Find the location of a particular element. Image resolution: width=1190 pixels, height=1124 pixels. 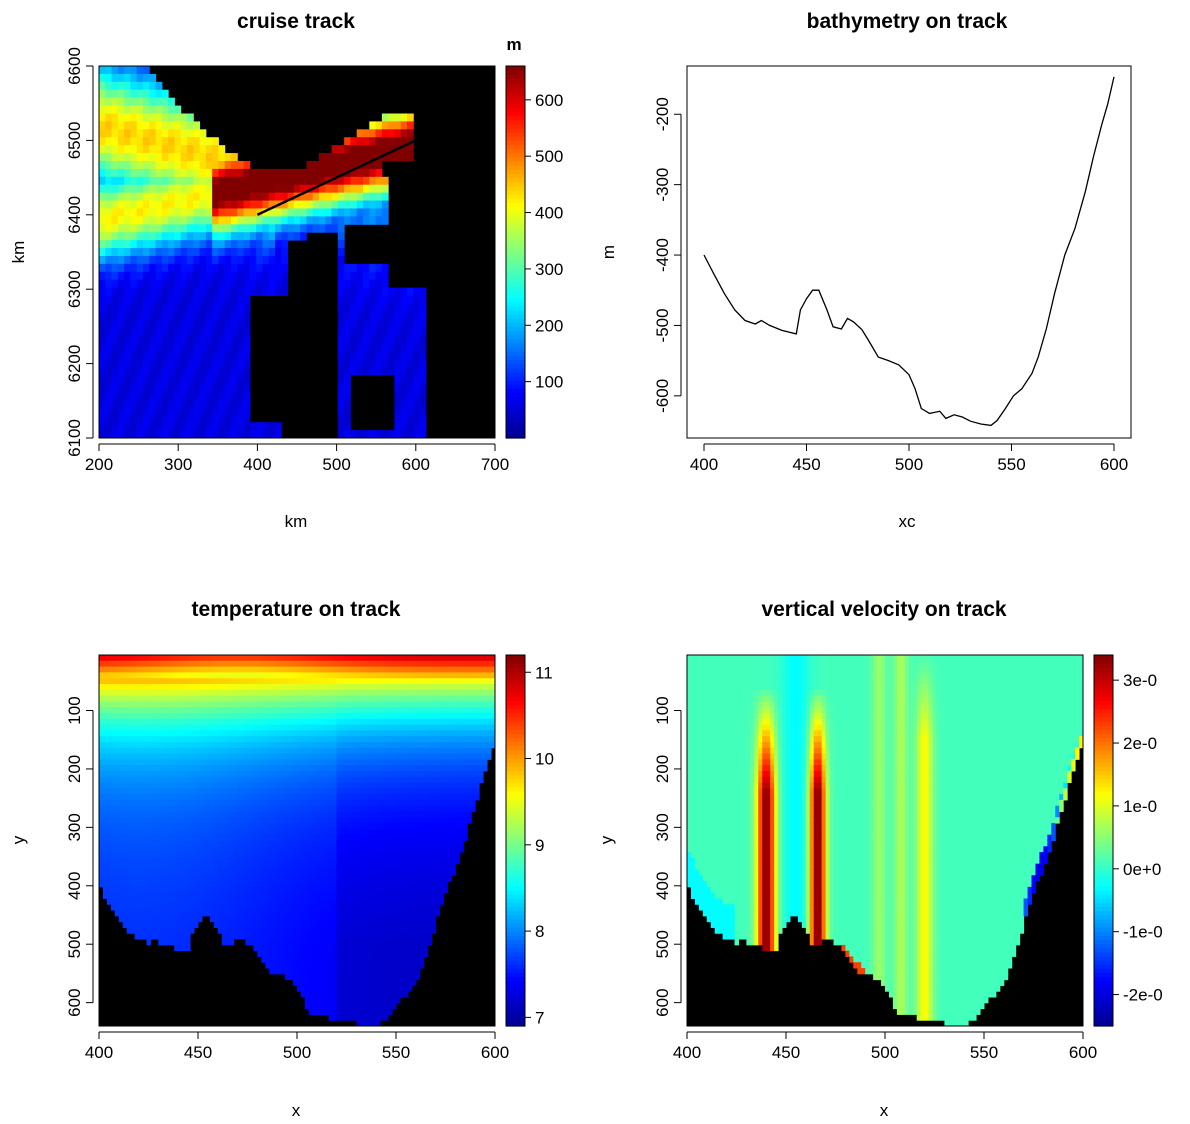

bathymetry-ylabel: m is located at coordinates (608, 252).